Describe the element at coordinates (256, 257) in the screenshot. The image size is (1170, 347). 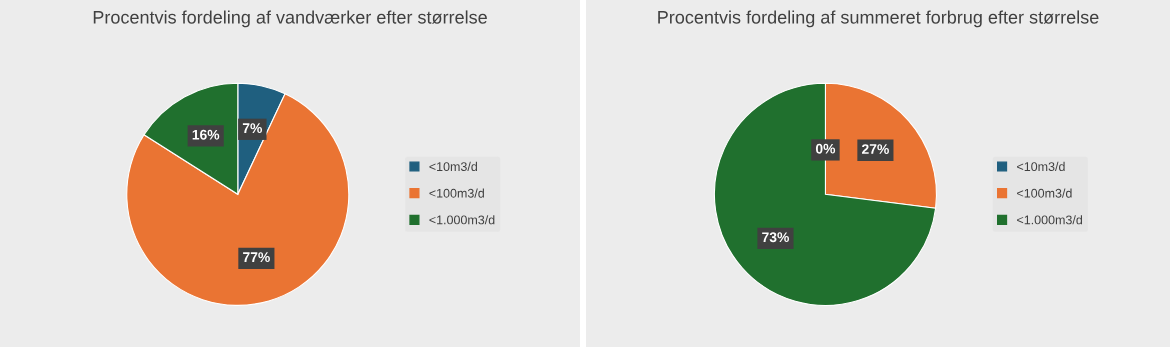
I see `data-label: 77%` at that location.